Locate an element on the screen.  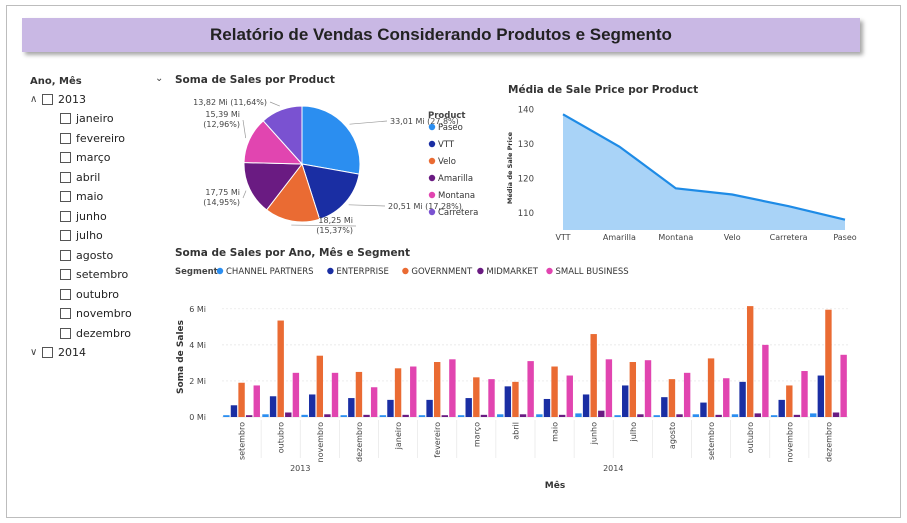
legend-item-small-business: SMALL BUSINESS is located at coordinates (592, 272).